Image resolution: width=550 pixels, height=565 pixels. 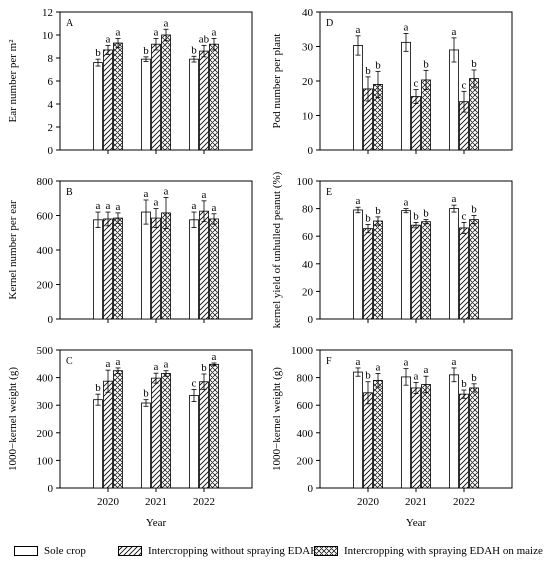 What do you see at coordinates (47, 13) in the screenshot?
I see `y-tick-label: 12` at bounding box center [47, 13].